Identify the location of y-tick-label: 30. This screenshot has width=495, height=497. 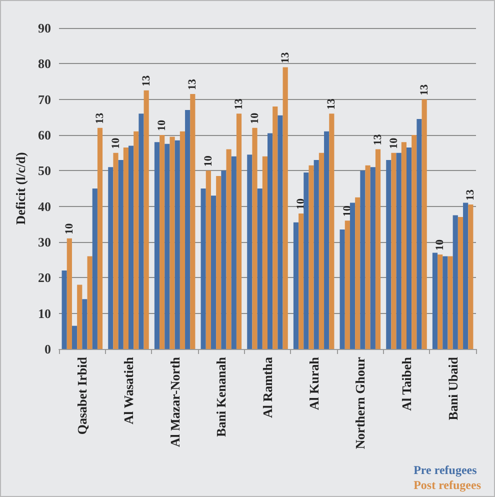
(44, 242).